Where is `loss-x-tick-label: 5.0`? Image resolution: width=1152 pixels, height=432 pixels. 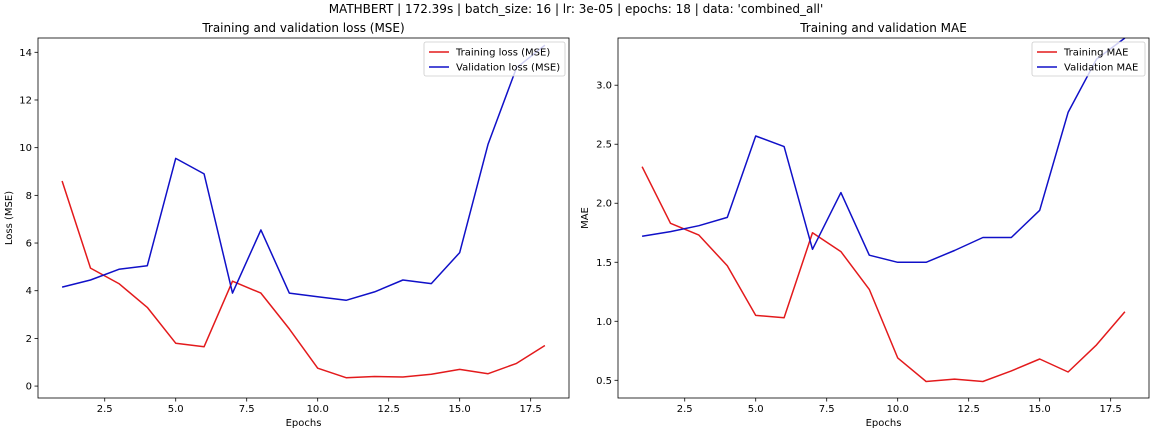 loss-x-tick-label: 5.0 is located at coordinates (176, 409).